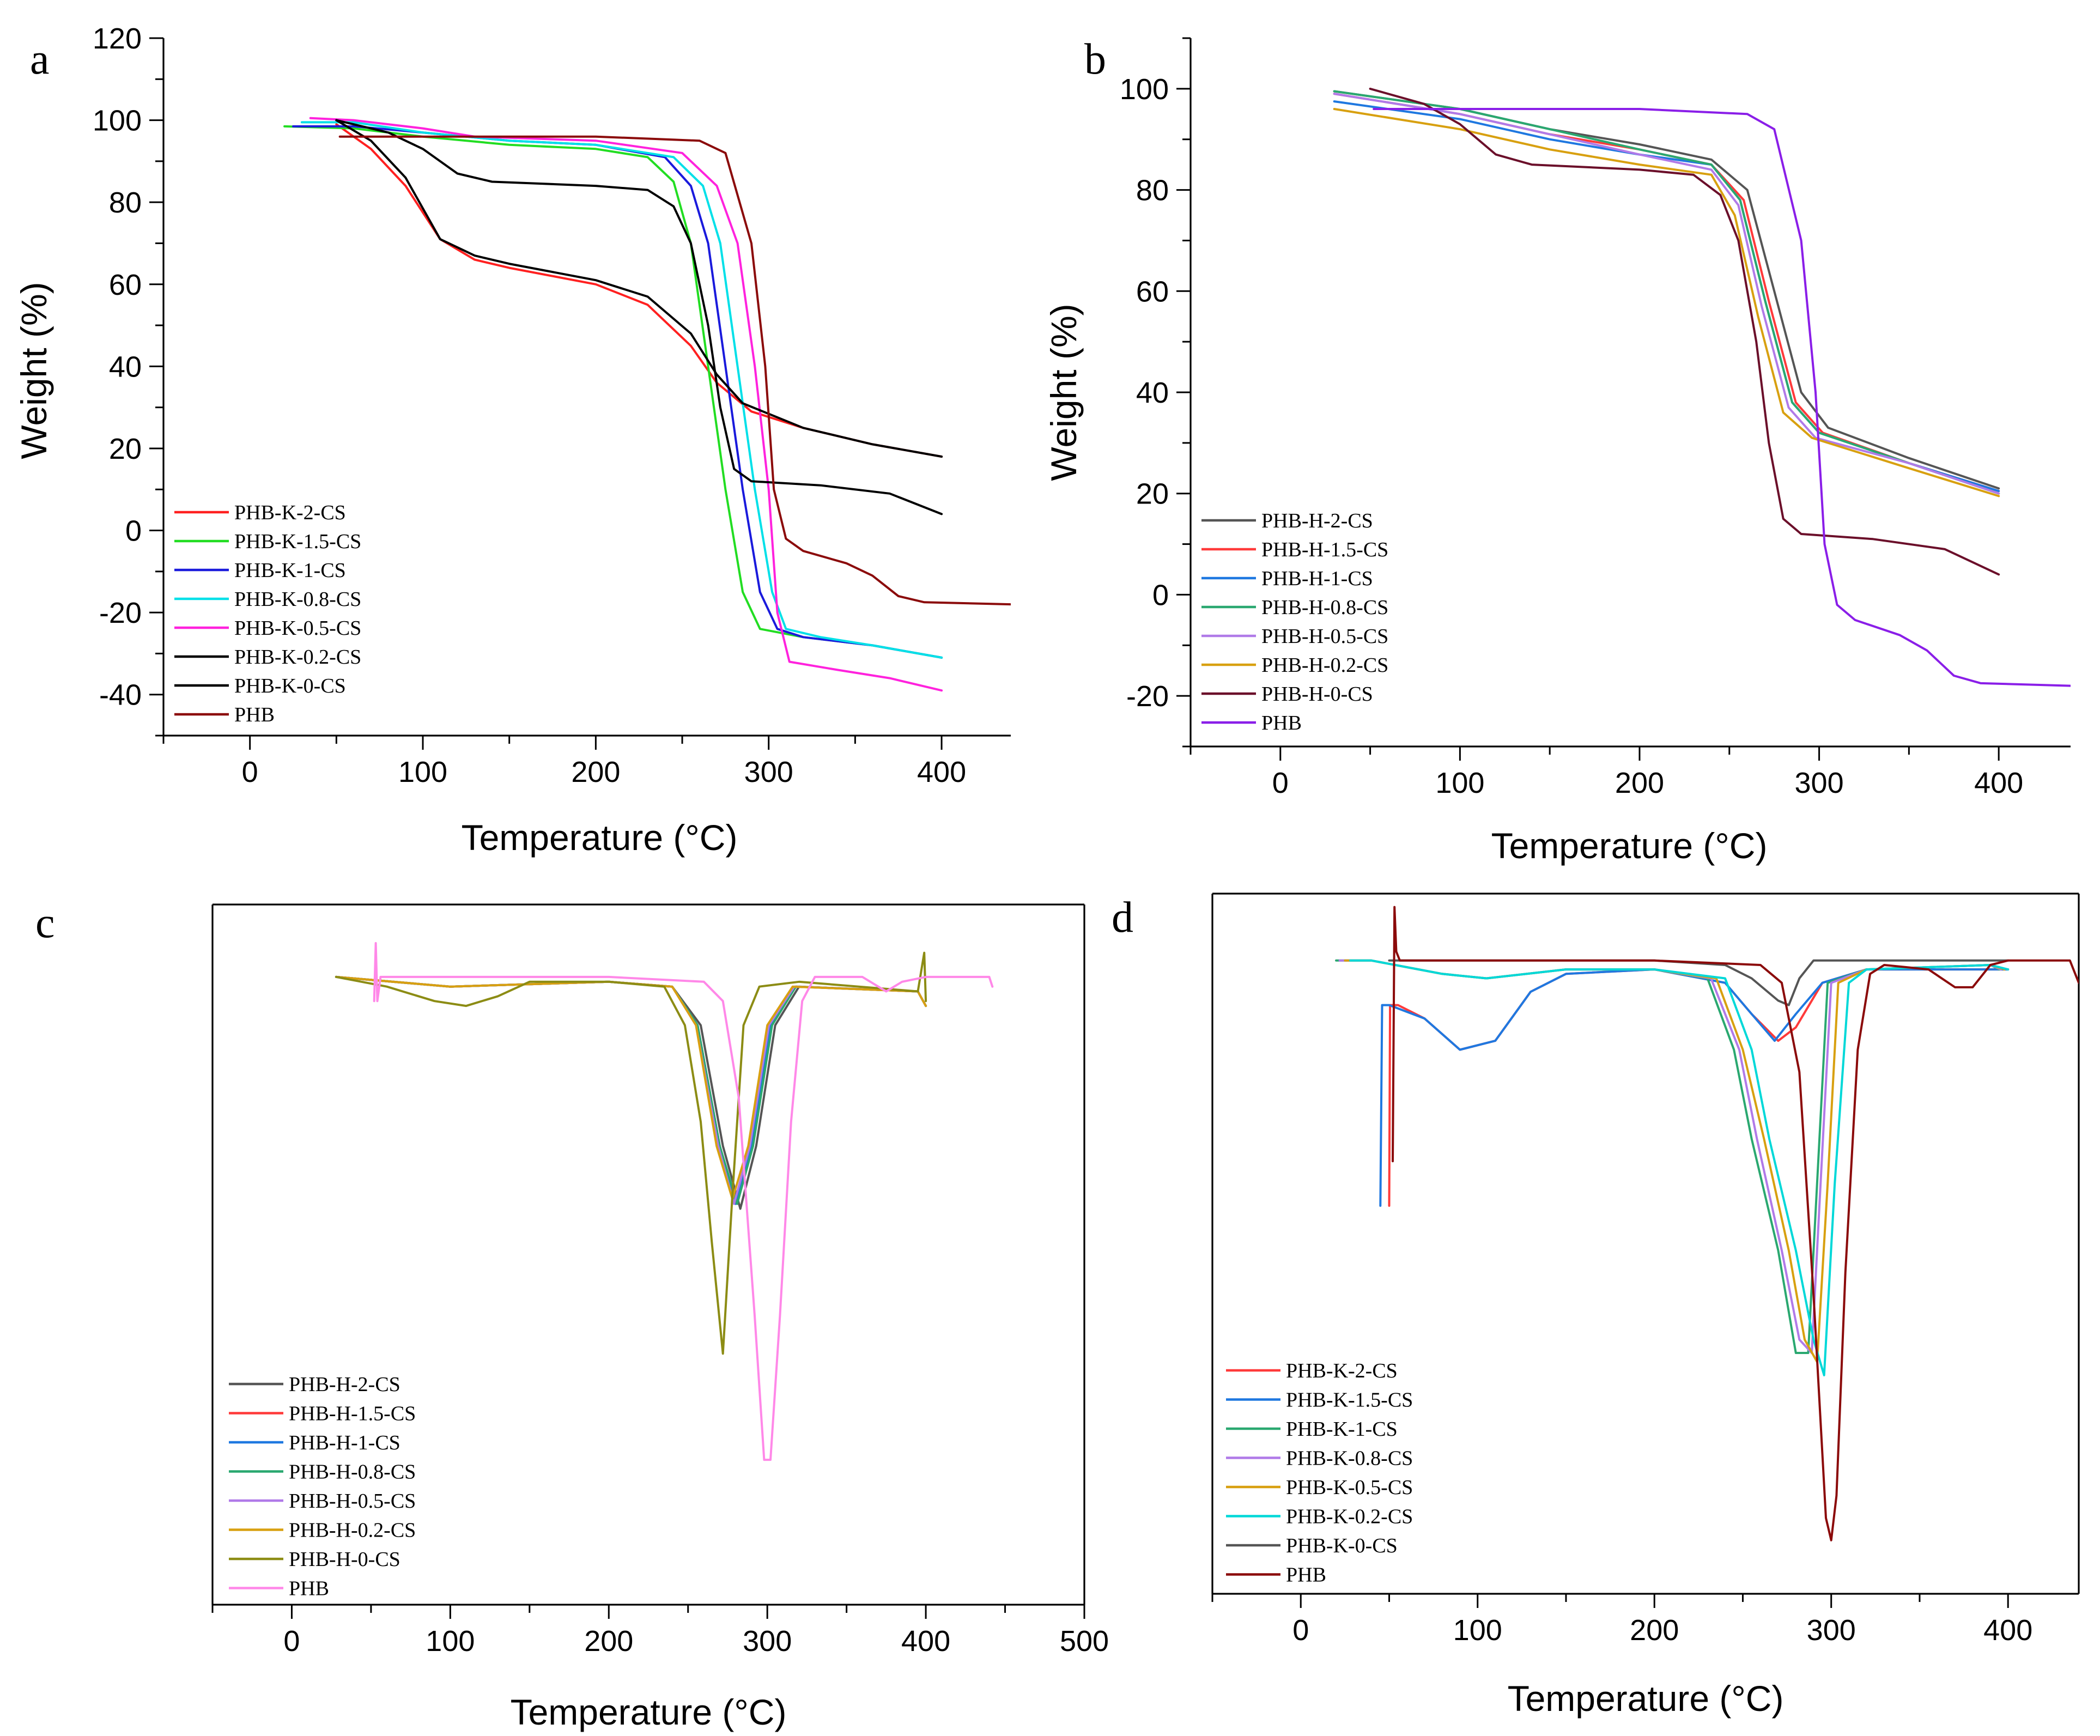 This screenshot has height=1736, width=2100. I want to click on panel-b-legend-label: PHB-H-1-CS, so click(1317, 578).